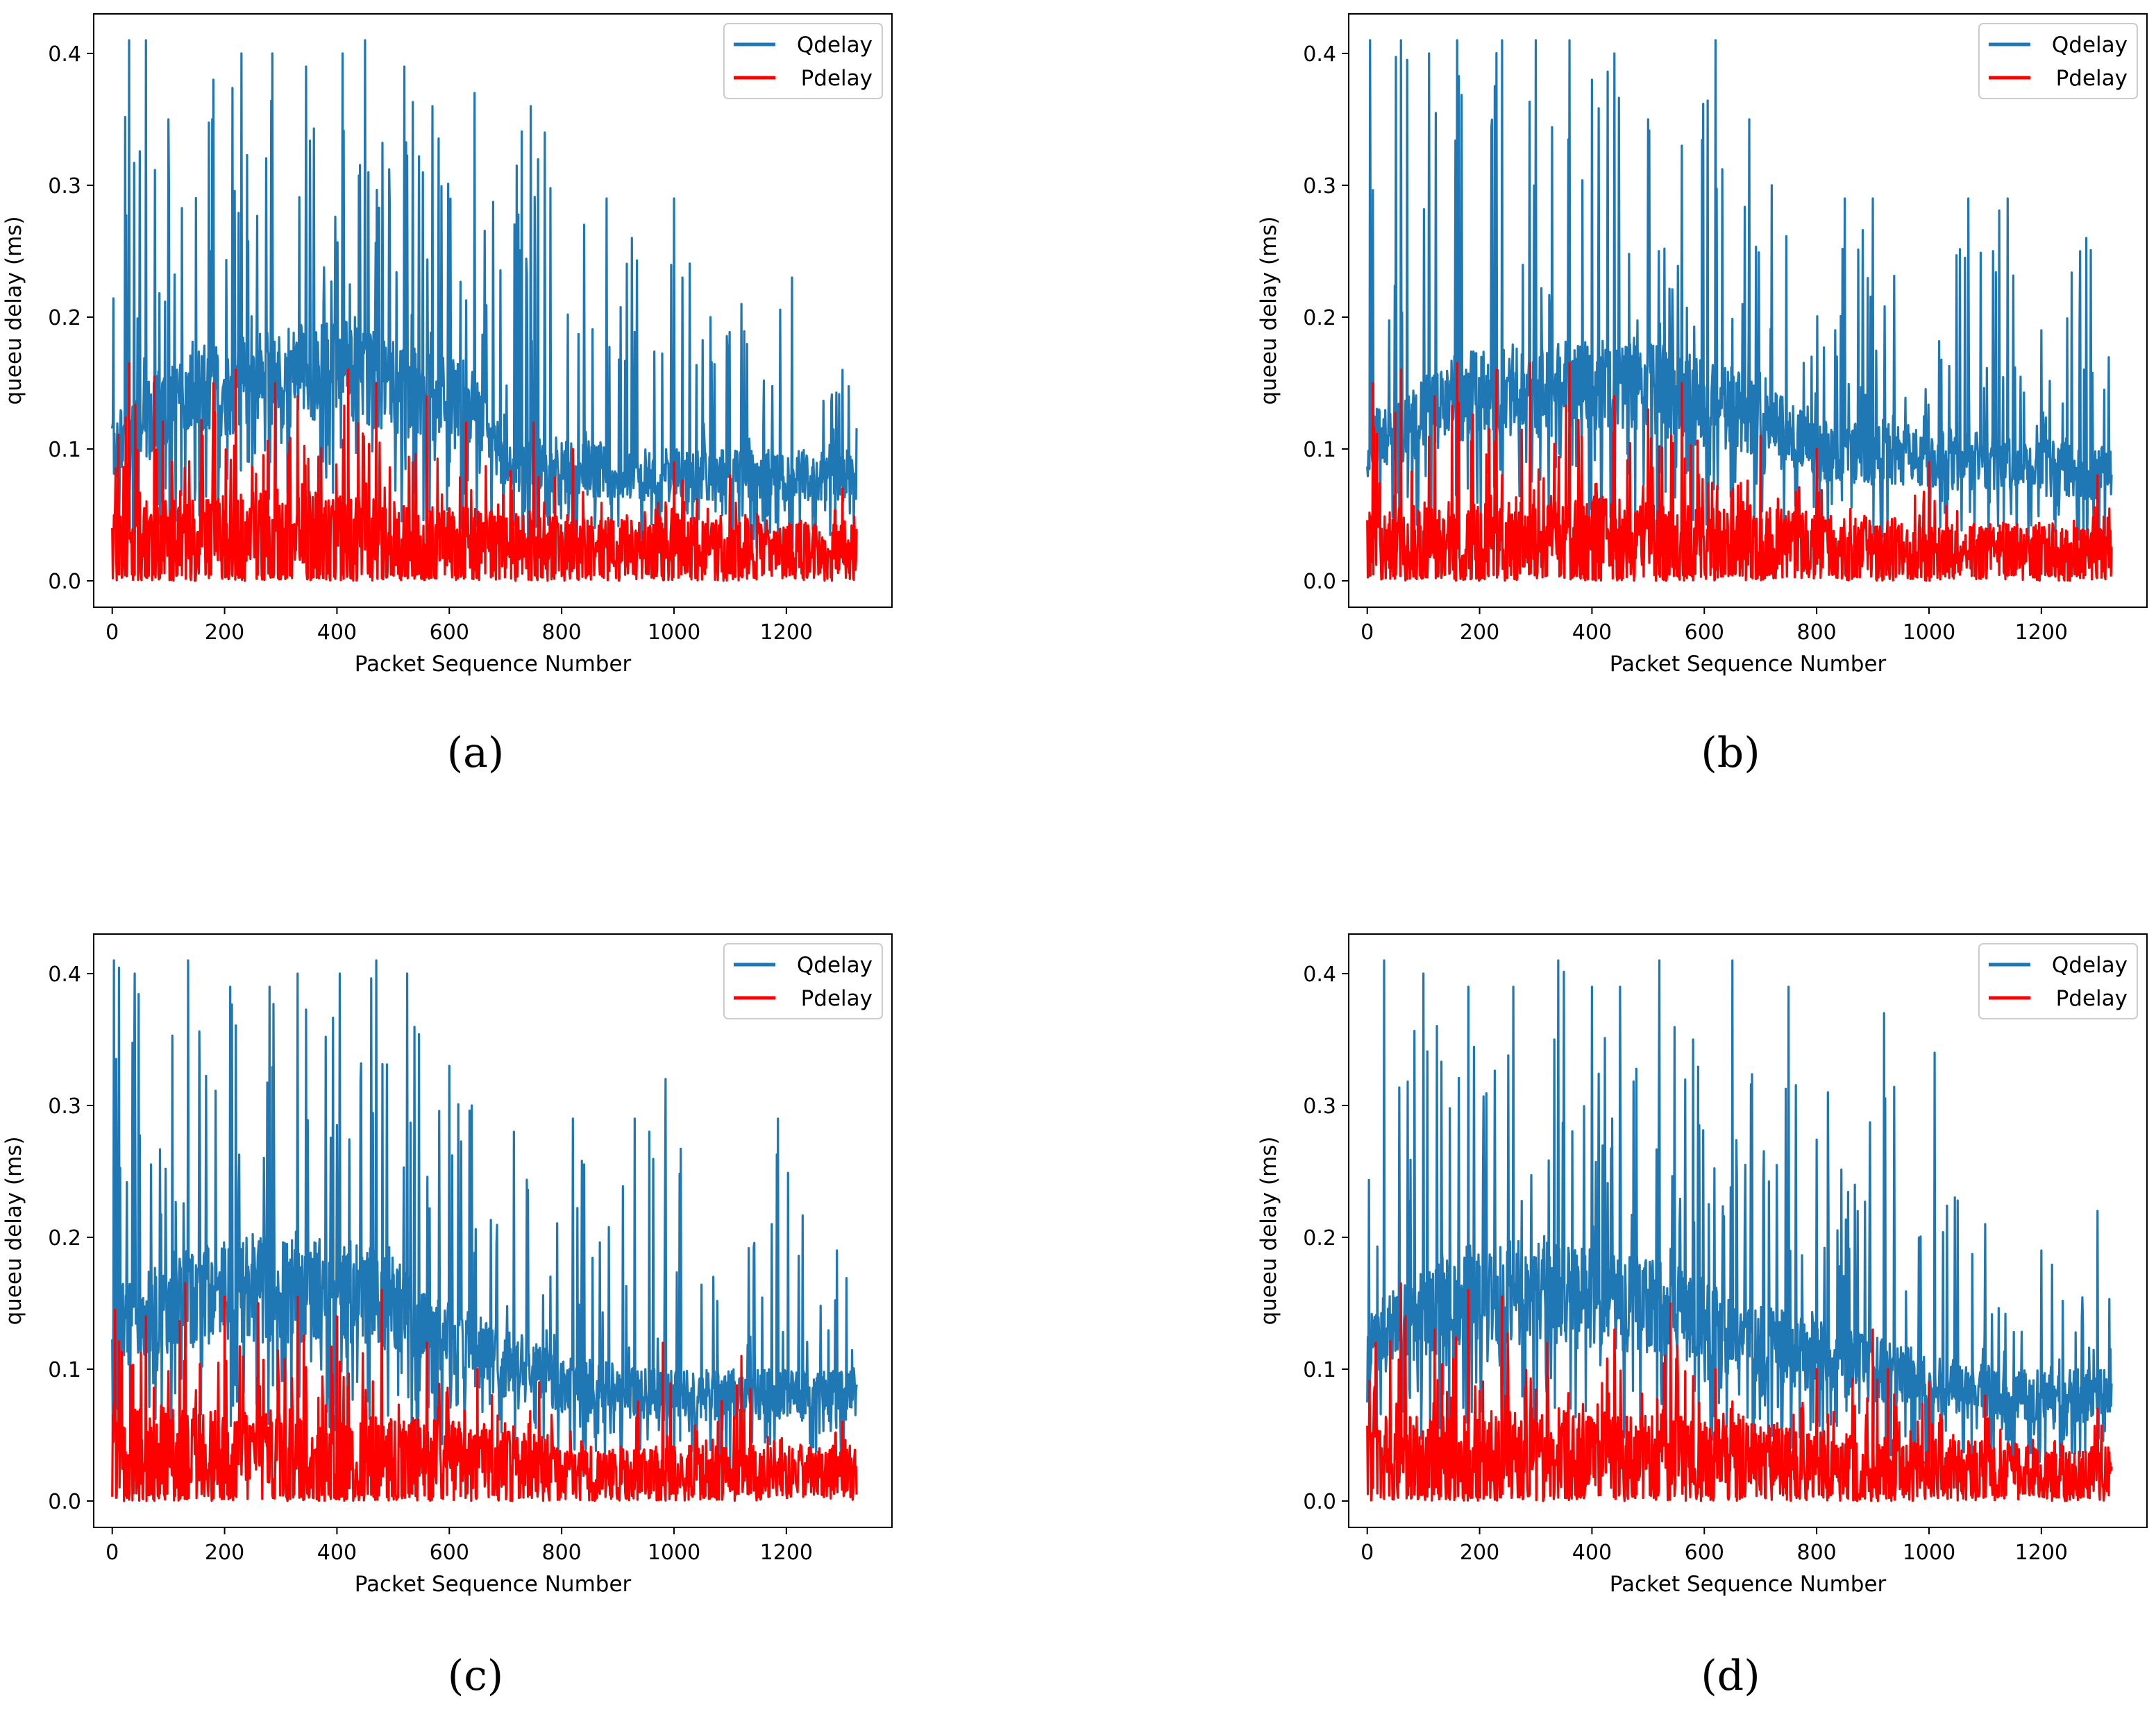 The image size is (2156, 1721). I want to click on caption: (c), so click(476, 1676).